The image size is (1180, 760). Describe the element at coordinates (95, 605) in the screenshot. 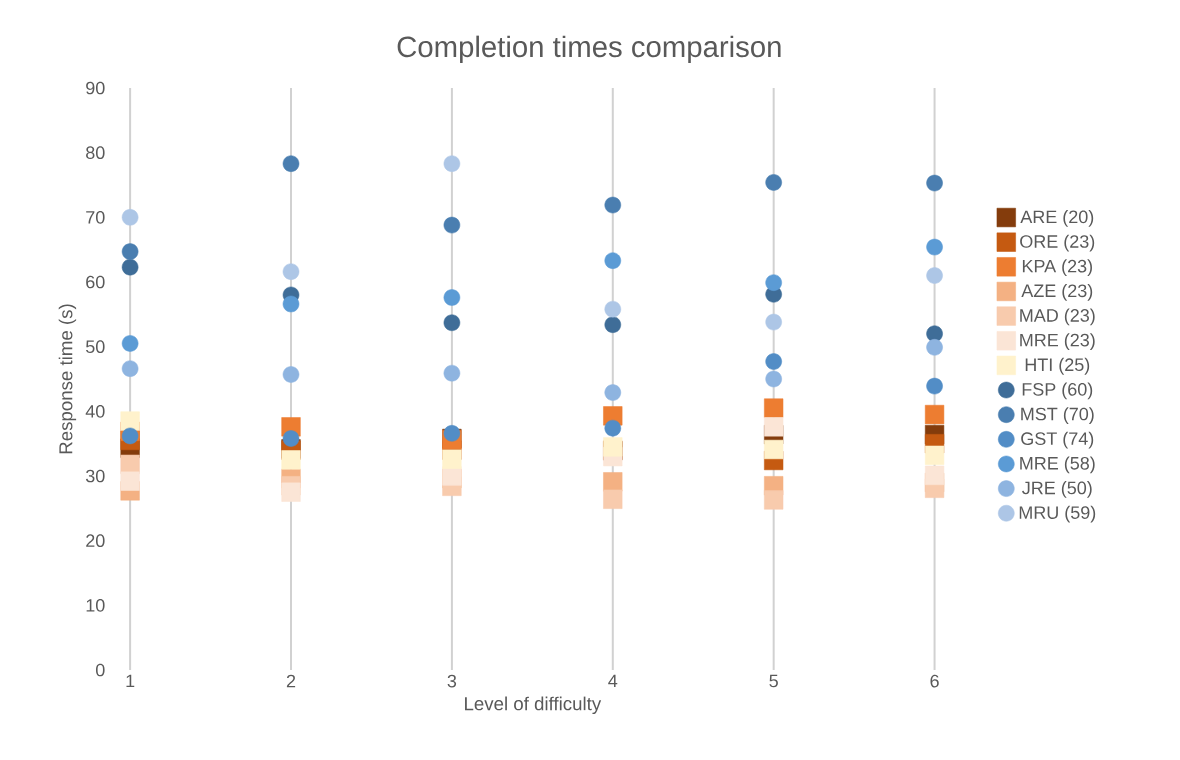

I see `y-tick-label: 10` at that location.